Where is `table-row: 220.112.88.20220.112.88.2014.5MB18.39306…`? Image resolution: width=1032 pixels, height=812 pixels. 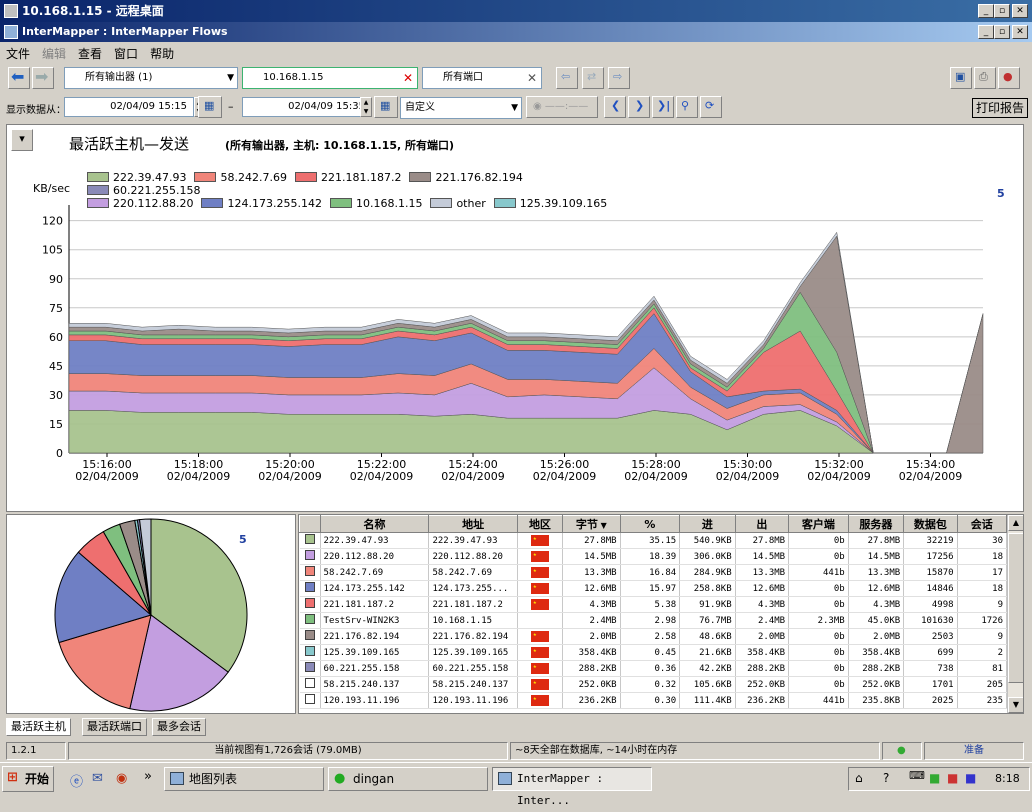 table-row: 220.112.88.20220.112.88.2014.5MB18.39306… is located at coordinates (653, 556).